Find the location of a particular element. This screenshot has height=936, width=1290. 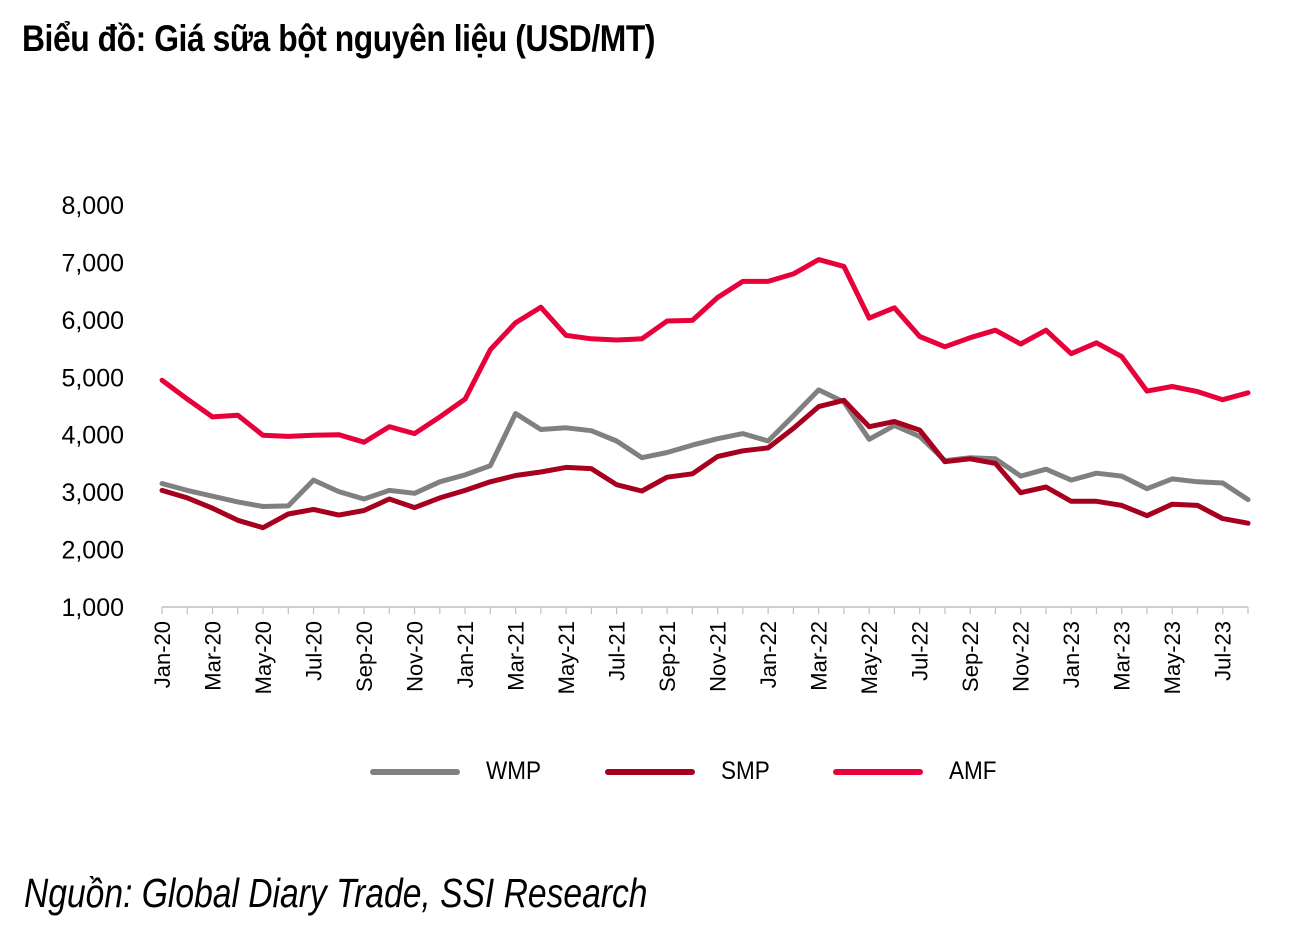

x-tick-label: May-21 is located at coordinates (566, 657).